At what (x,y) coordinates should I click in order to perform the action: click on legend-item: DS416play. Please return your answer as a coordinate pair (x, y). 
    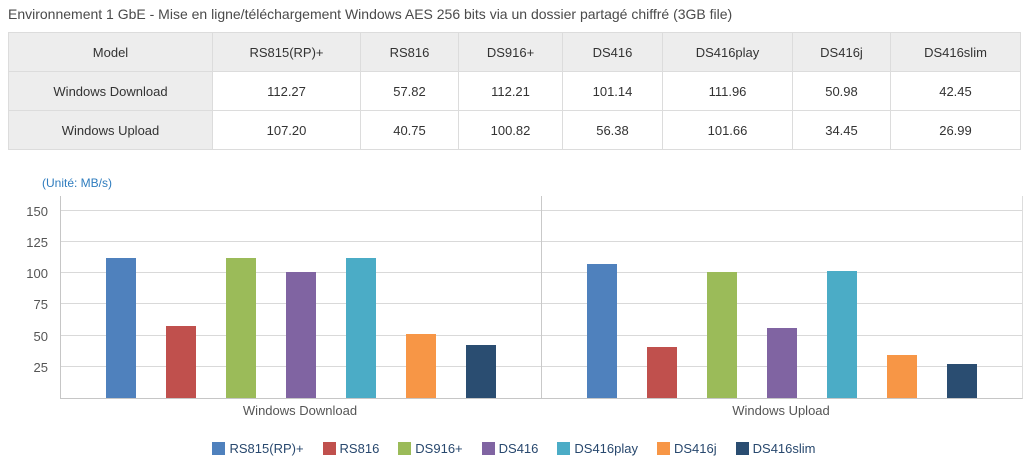
    Looking at the image, I should click on (597, 448).